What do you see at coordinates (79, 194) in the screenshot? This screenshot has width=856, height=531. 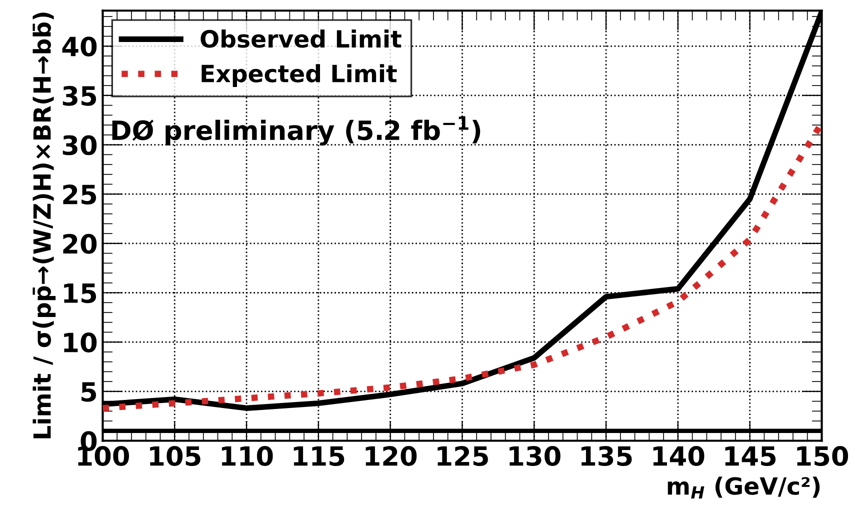 I see `y-tick-label: 25` at bounding box center [79, 194].